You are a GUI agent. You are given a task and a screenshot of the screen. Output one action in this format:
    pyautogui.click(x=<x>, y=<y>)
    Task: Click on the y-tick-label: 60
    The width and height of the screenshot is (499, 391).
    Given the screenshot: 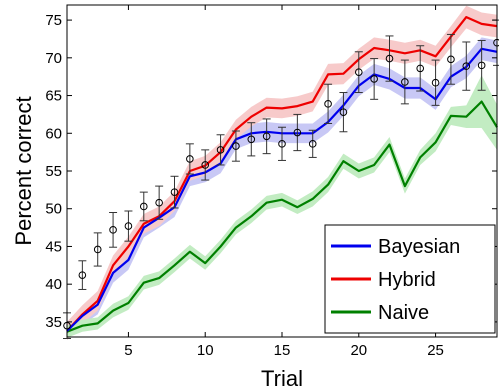 What is the action you would take?
    pyautogui.click(x=53, y=133)
    